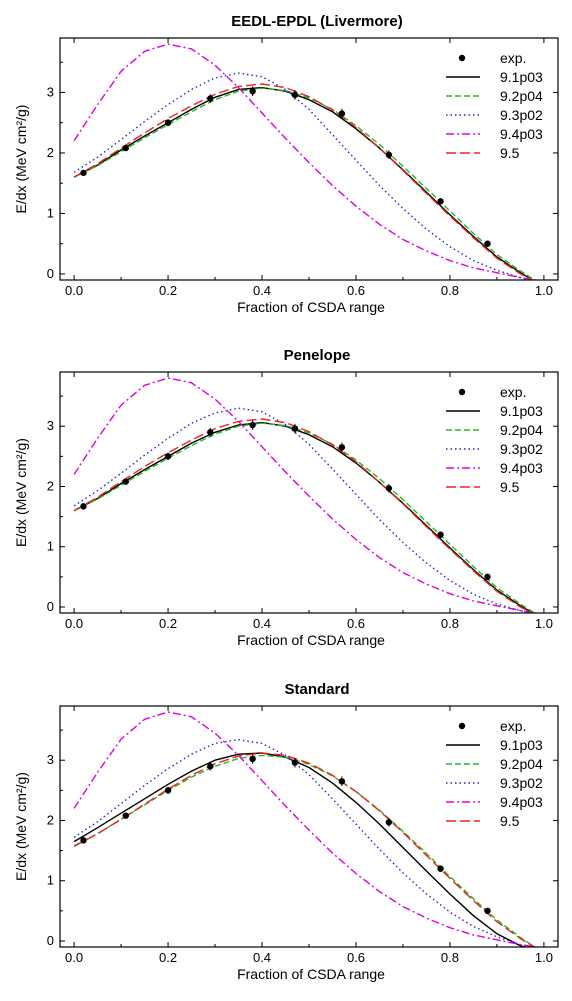 This screenshot has width=572, height=1001. I want to click on y-tick-label: 2, so click(50, 819).